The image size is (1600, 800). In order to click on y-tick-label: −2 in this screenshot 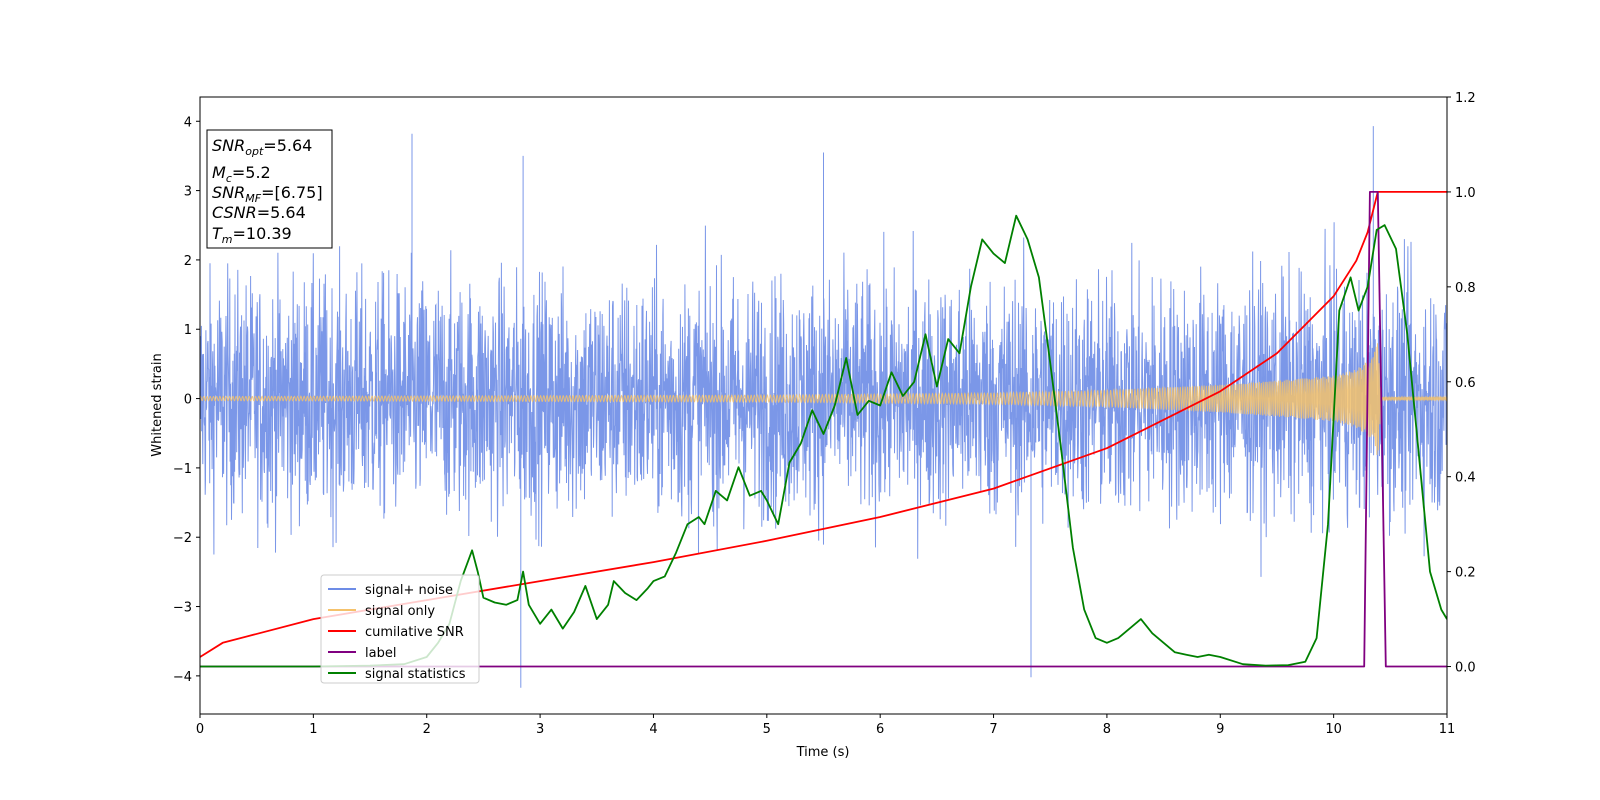, I will do `click(182, 538)`.